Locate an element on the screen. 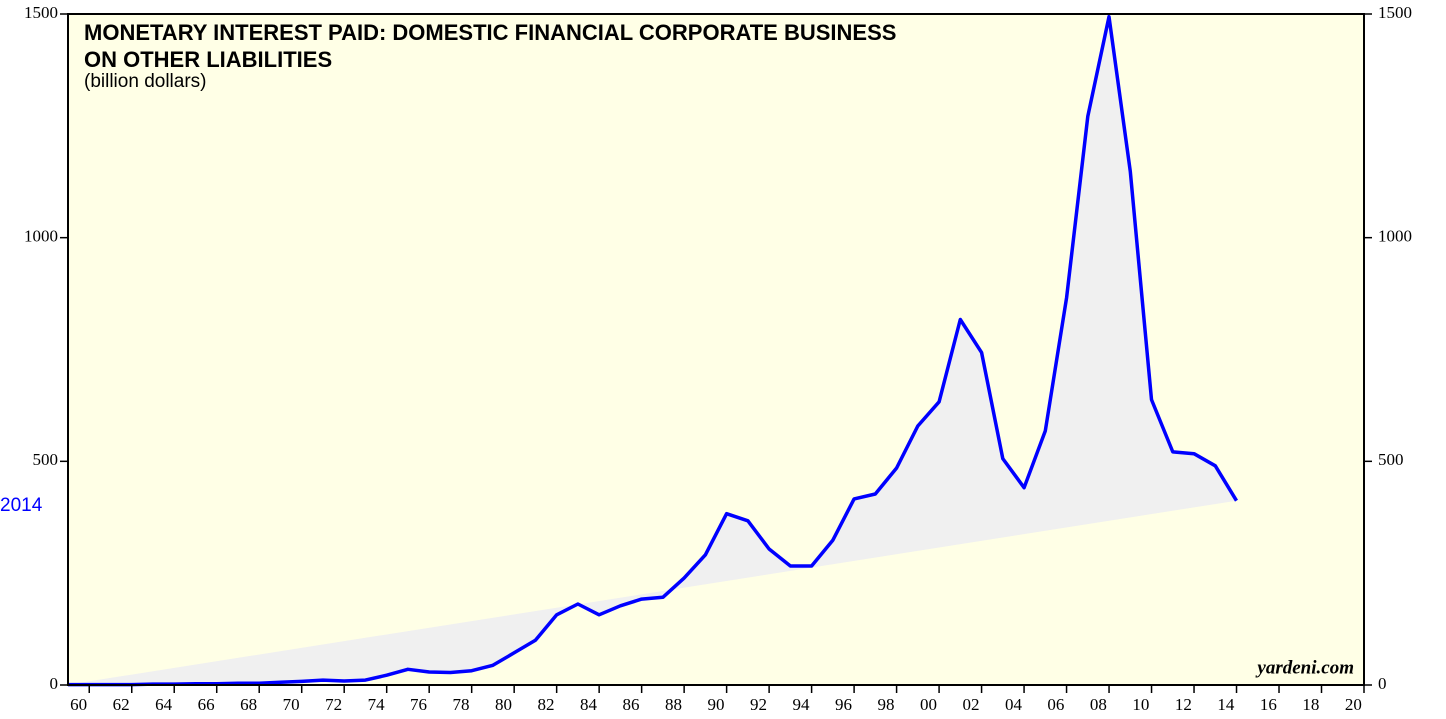  x-tick-label: 60 is located at coordinates (78, 704).